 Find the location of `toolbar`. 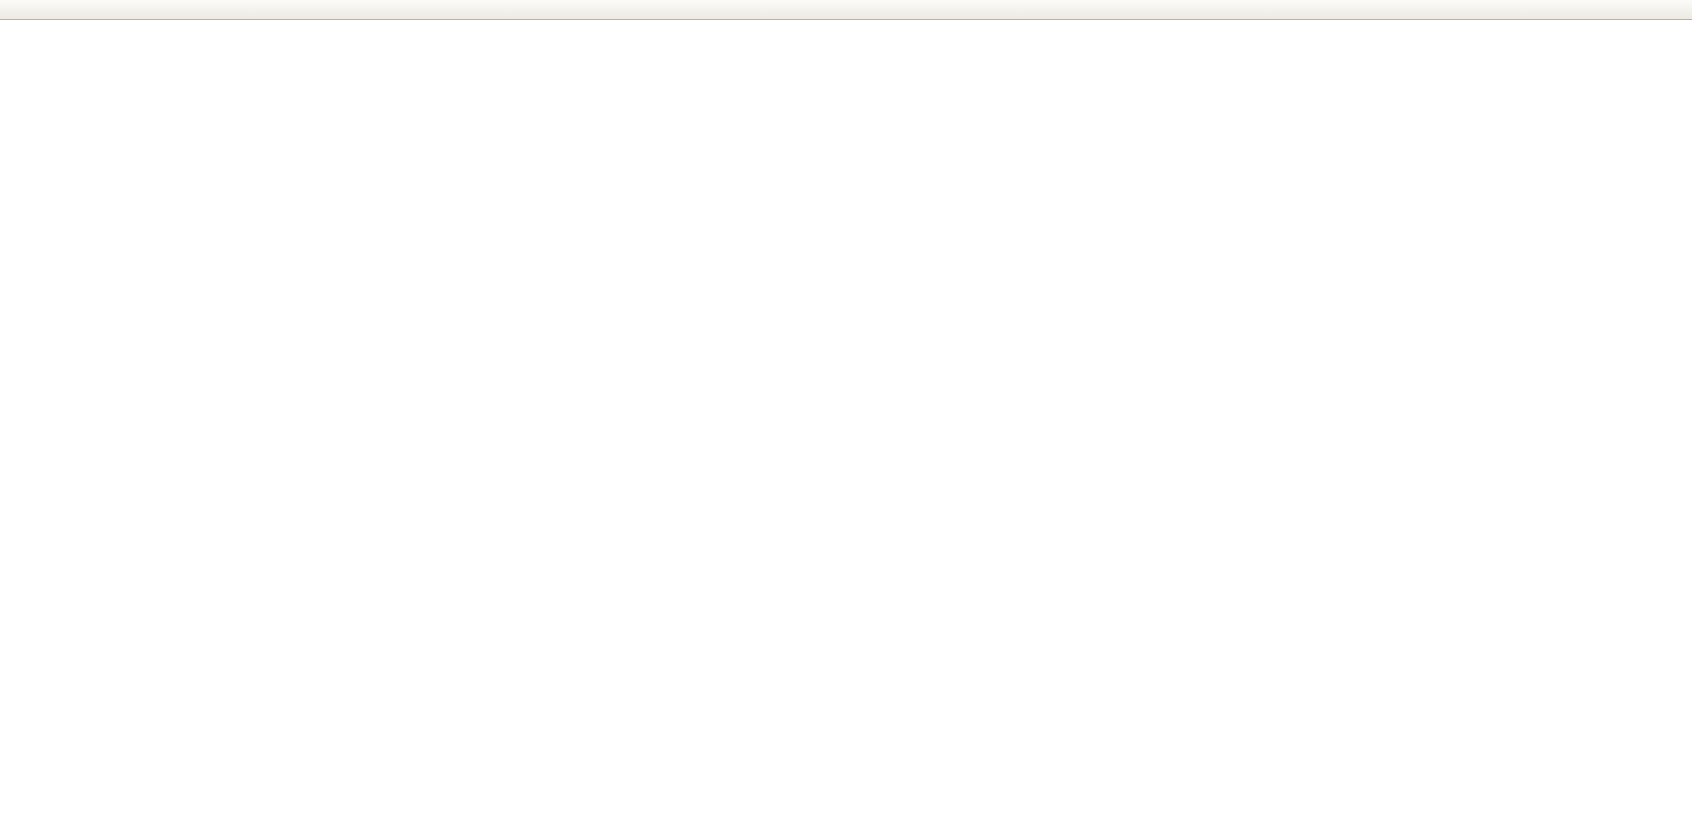

toolbar is located at coordinates (846, 10).